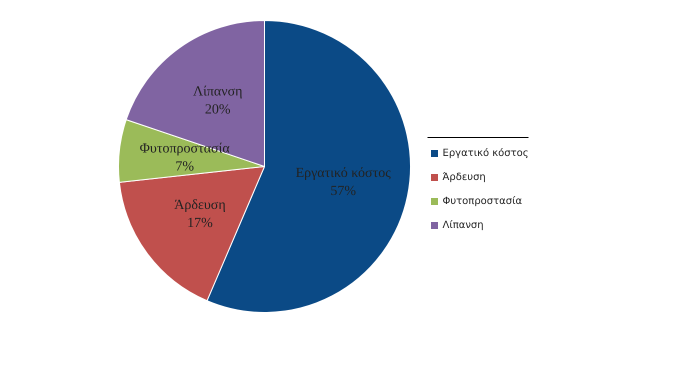 Image resolution: width=696 pixels, height=370 pixels. What do you see at coordinates (344, 174) in the screenshot?
I see `slice-label: Εργατικό κόστος` at bounding box center [344, 174].